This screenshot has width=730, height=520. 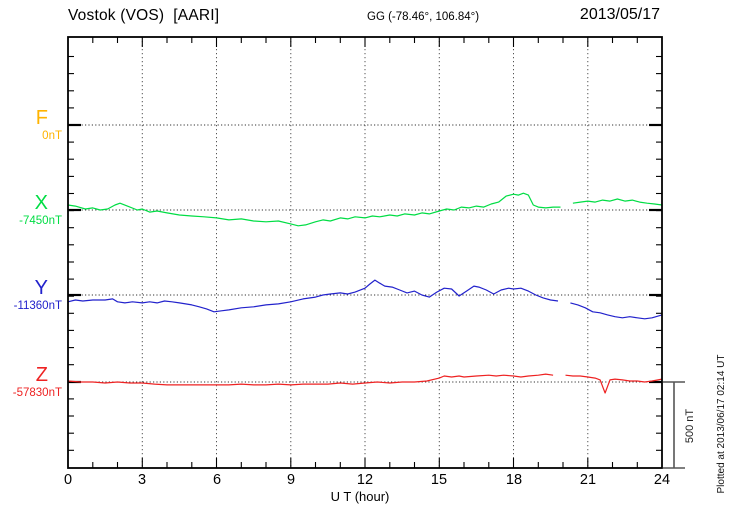 What do you see at coordinates (365, 480) in the screenshot?
I see `x-axis-tick-label: 12` at bounding box center [365, 480].